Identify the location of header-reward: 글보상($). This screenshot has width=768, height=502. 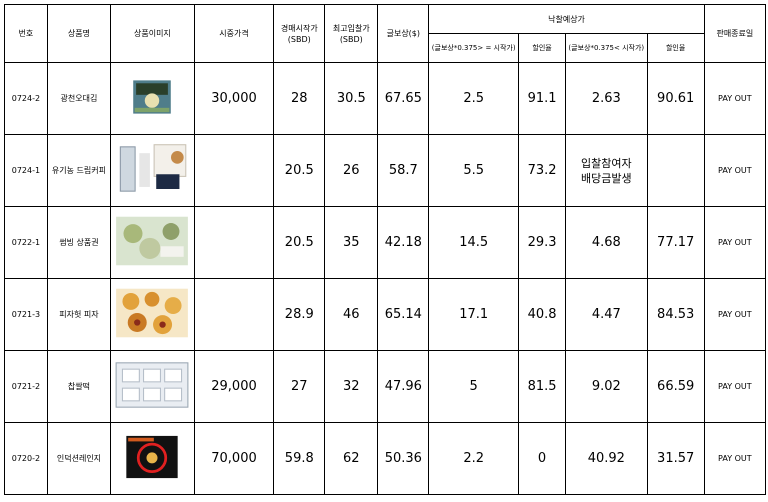
(403, 33).